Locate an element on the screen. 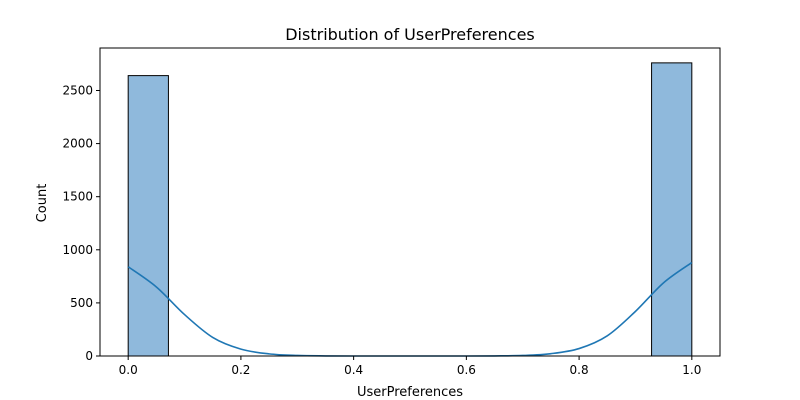  y-axis: 0 500 1000 1500 2000 2500 is located at coordinates (81, 223).